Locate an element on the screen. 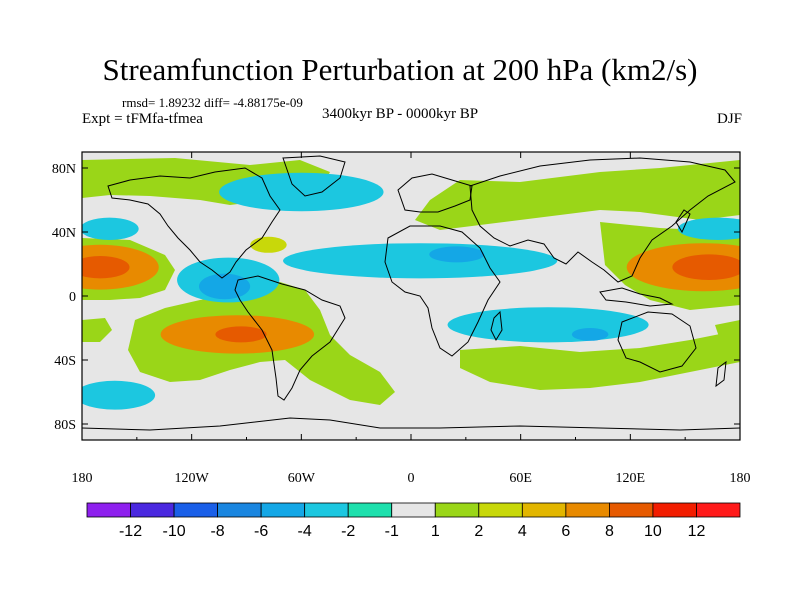 The width and height of the screenshot is (800, 600). coastline-new-zealand is located at coordinates (721, 374).